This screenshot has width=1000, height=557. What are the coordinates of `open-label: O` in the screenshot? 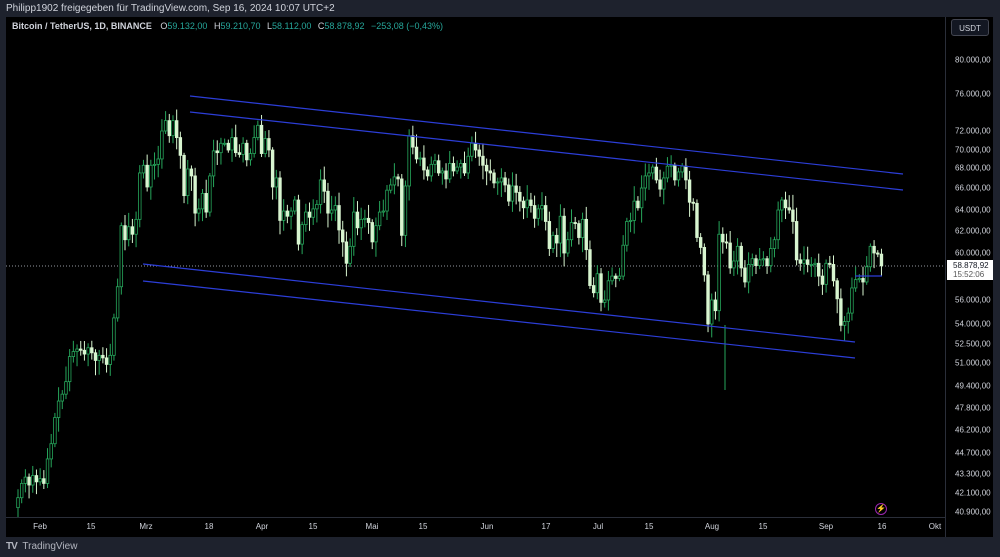 It's located at (164, 26).